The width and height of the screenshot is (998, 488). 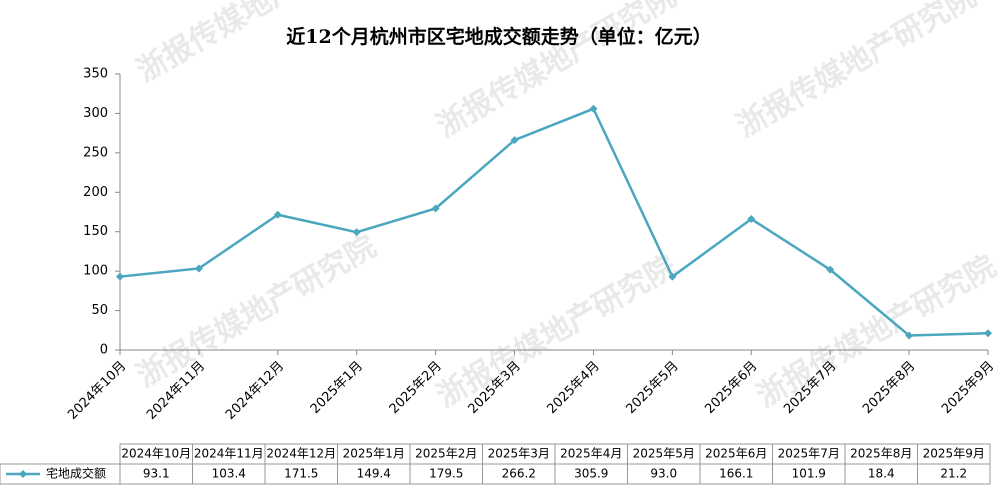 What do you see at coordinates (156, 454) in the screenshot?
I see `table-header: 2024年10月` at bounding box center [156, 454].